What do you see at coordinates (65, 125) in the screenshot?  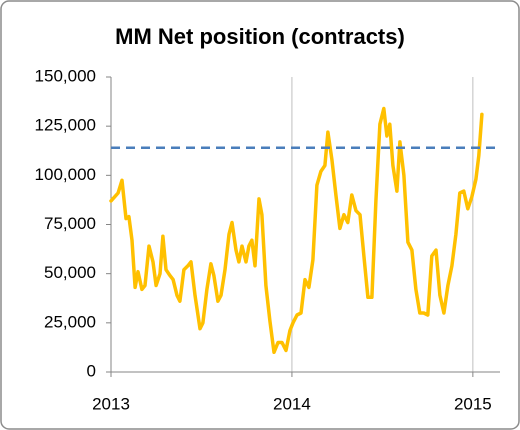 I see `y-tick-label: 125,000` at bounding box center [65, 125].